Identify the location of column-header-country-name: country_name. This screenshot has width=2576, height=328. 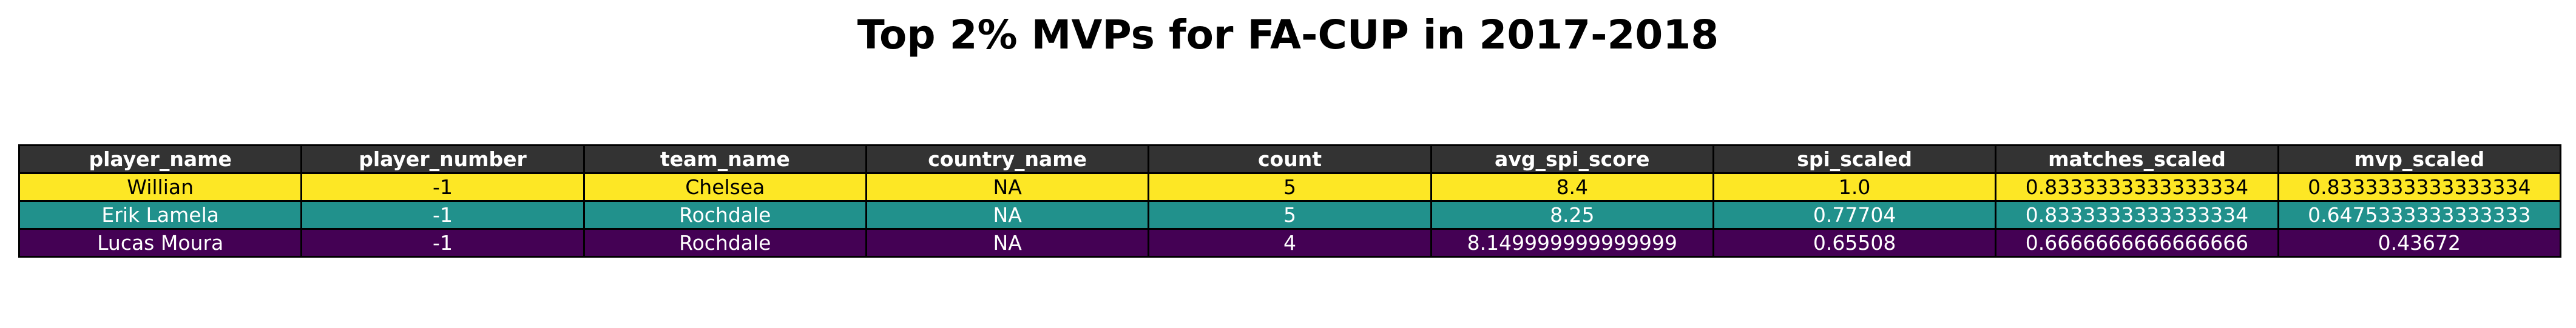
(1007, 159).